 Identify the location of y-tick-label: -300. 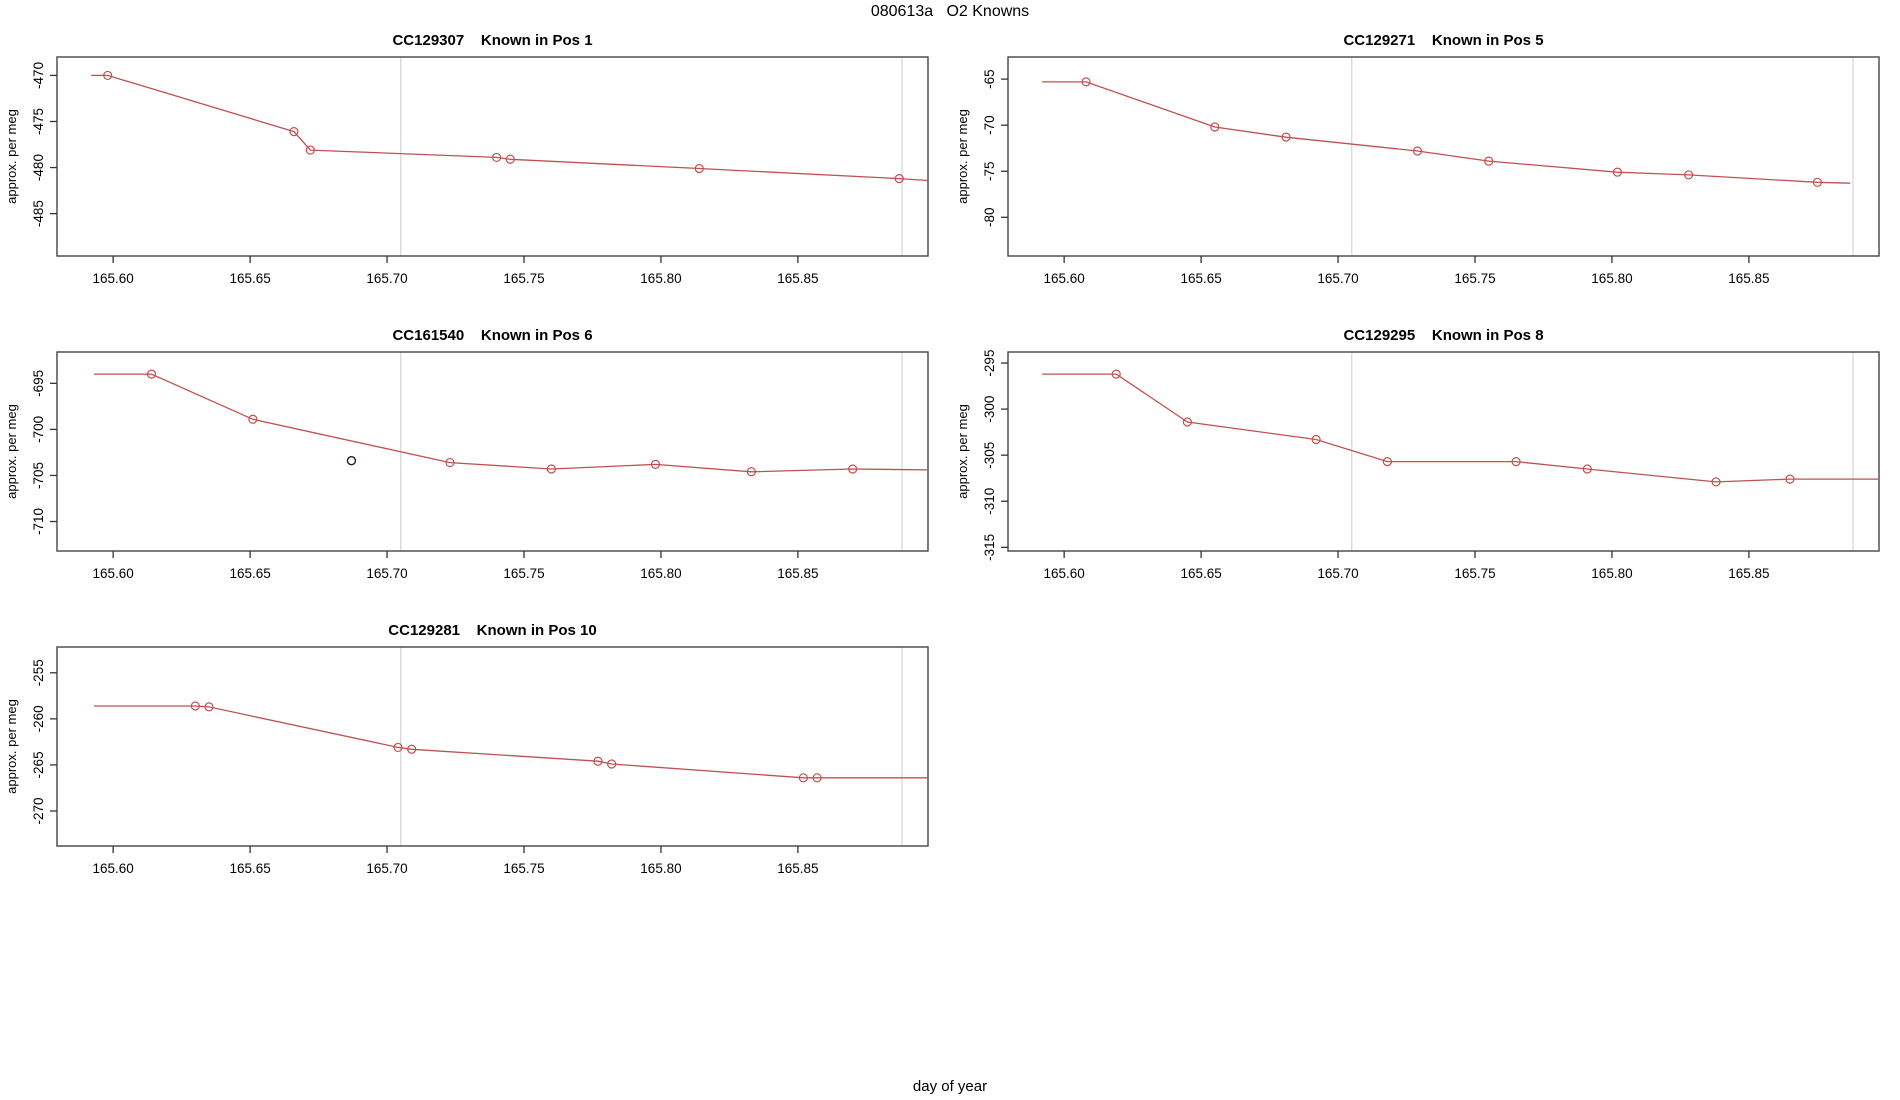
(989, 409).